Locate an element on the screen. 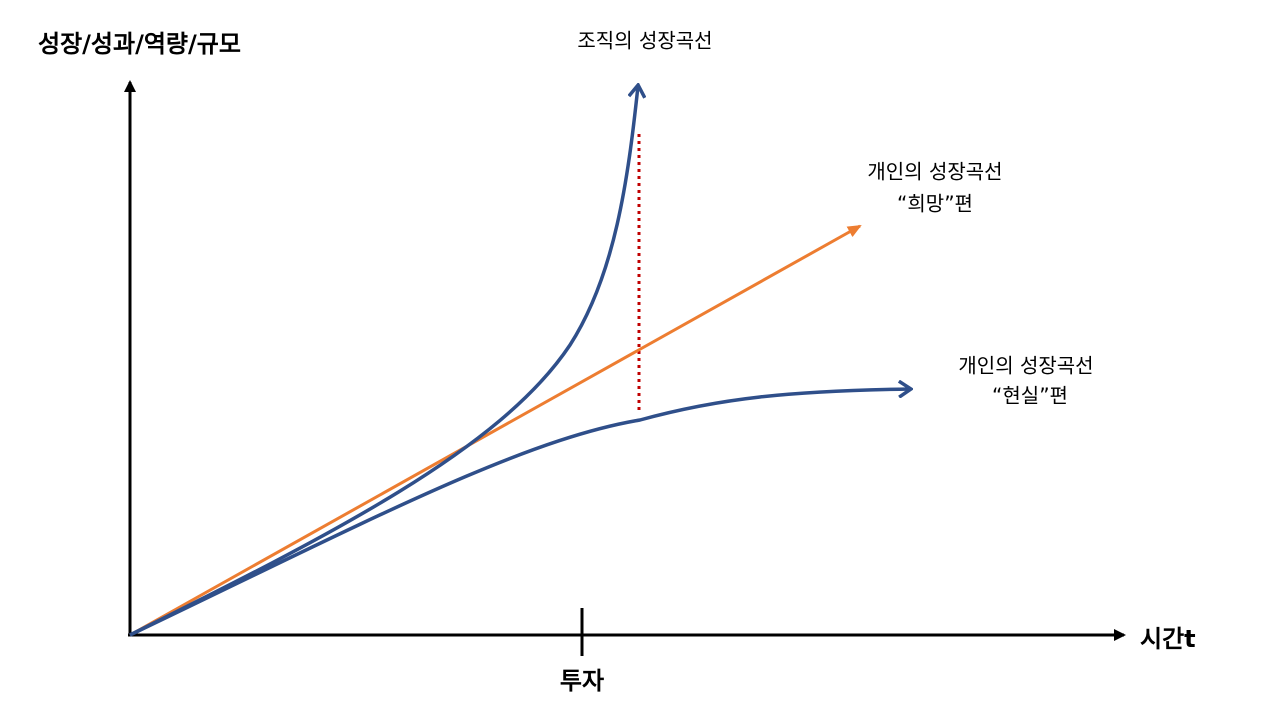  curve-label: “현실”편 is located at coordinates (1030, 396).